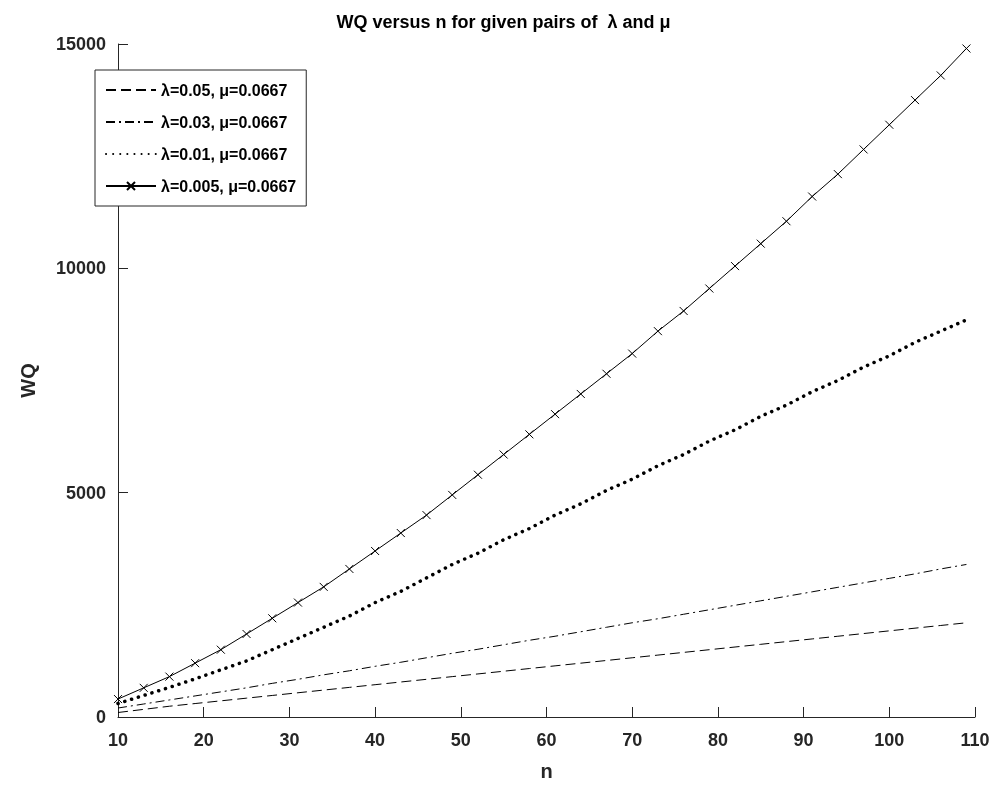  I want to click on y-tick-label: 10000, so click(80, 268).